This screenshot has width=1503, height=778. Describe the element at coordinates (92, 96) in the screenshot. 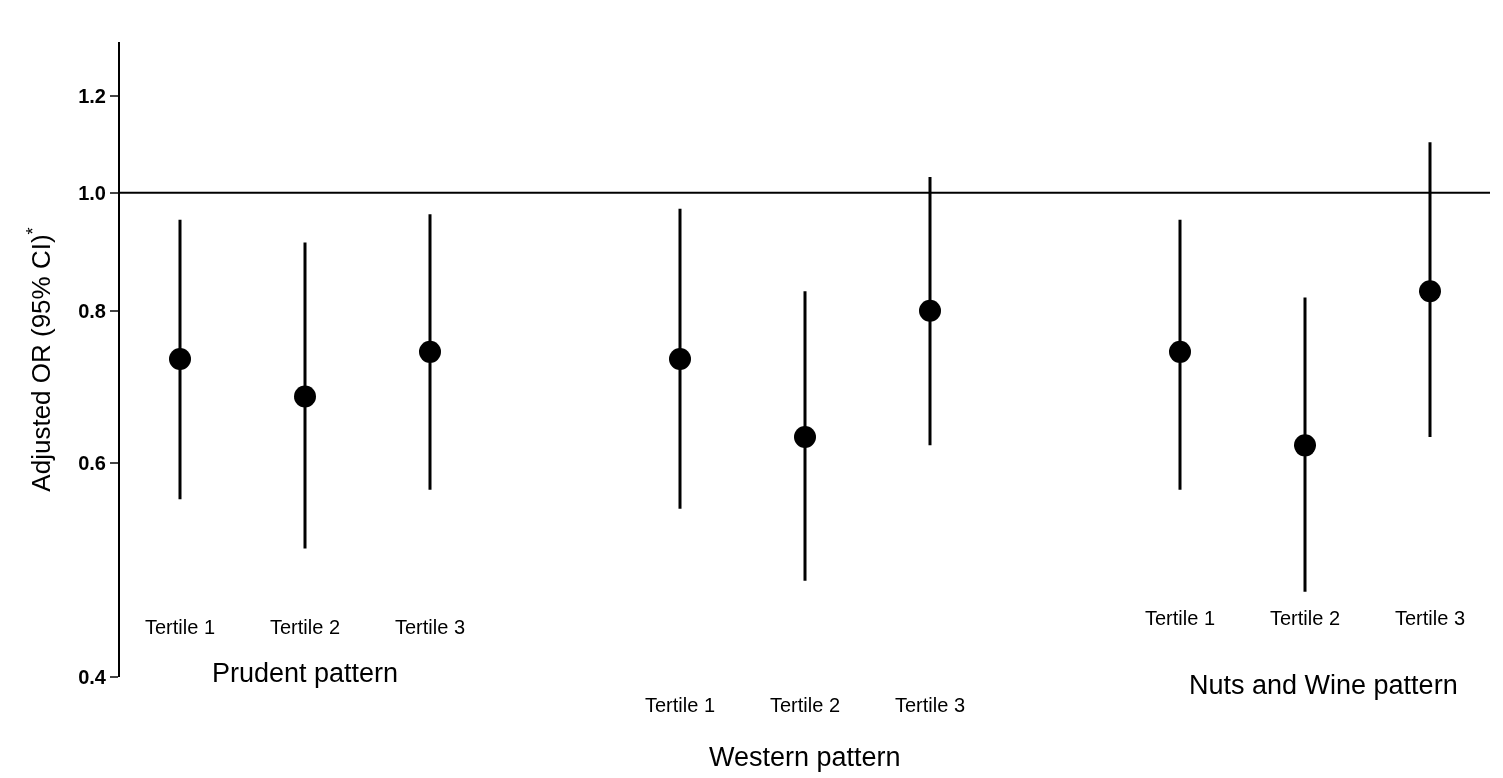

I see `y-tick-label: 1.2` at that location.